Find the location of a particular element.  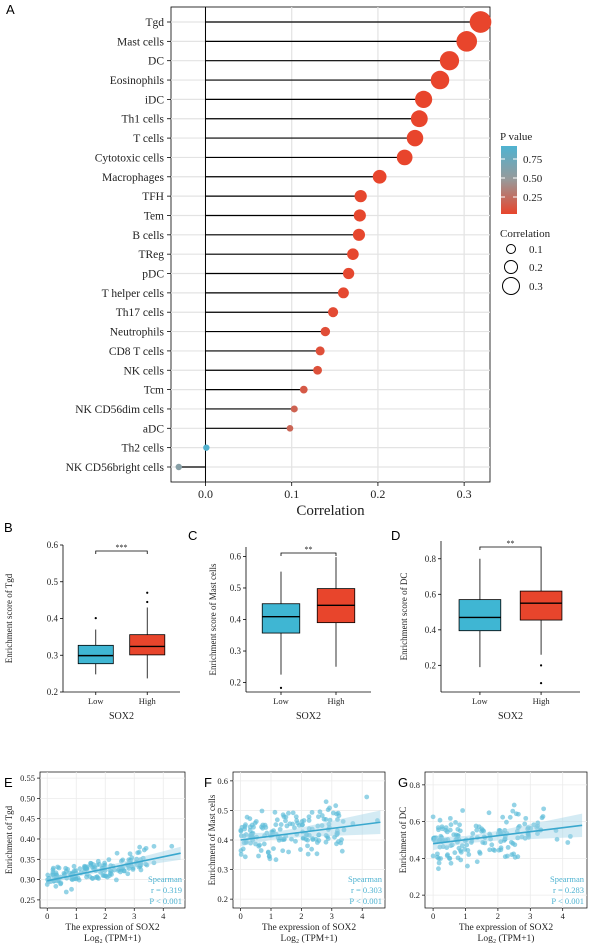

panel-label: B is located at coordinates (8, 527).